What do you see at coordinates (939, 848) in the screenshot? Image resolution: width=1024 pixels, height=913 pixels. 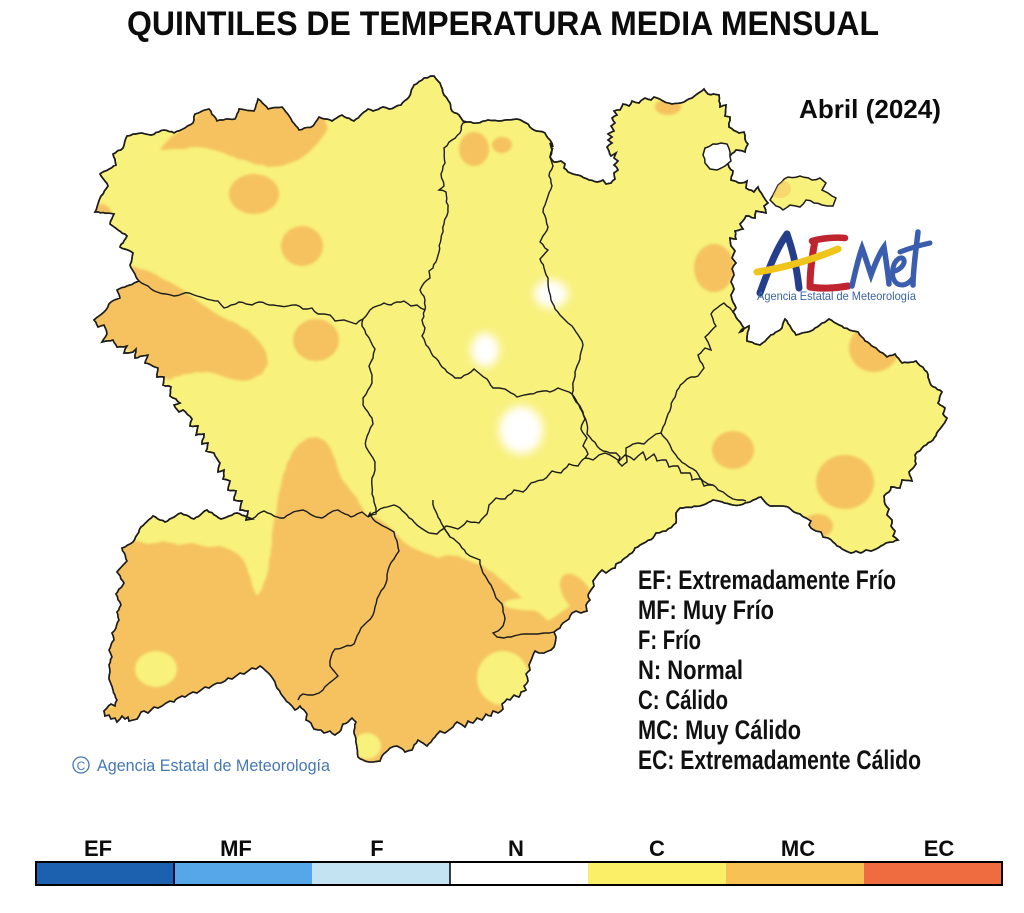 I see `svg-text: EC` at bounding box center [939, 848].